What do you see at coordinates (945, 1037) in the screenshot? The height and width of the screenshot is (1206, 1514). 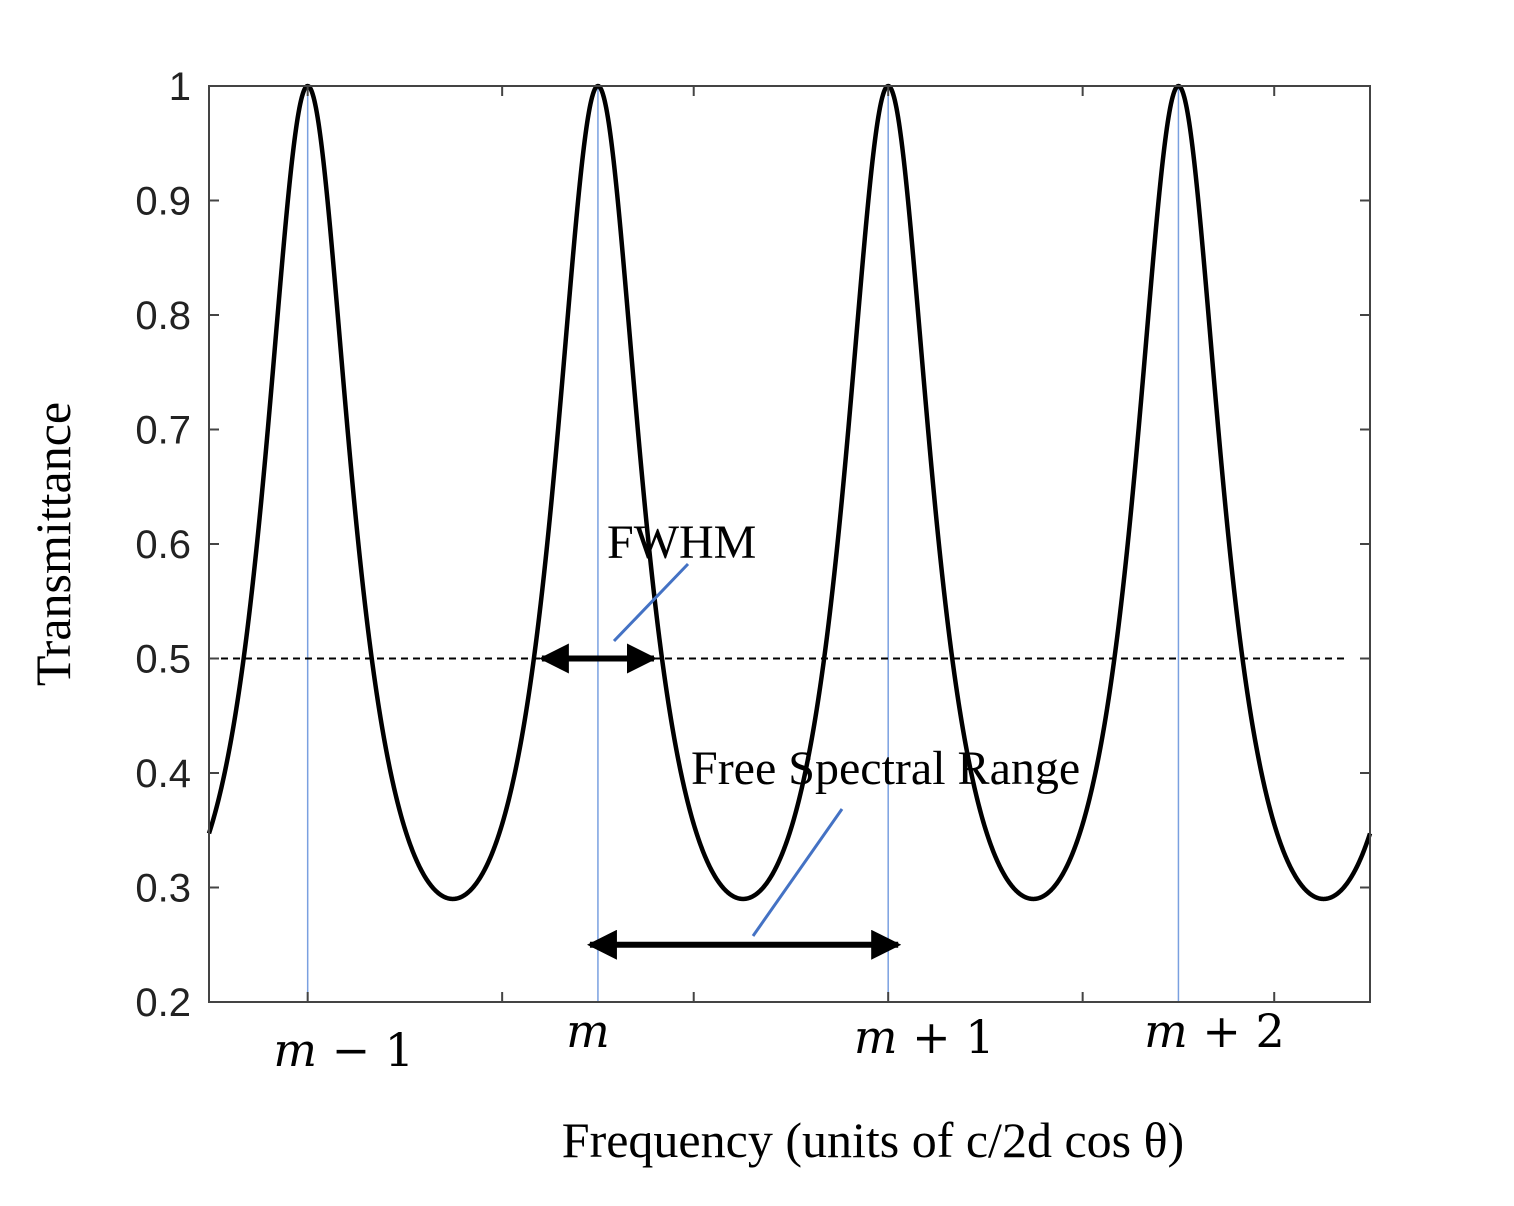 I see `order-offset-2: + 1` at bounding box center [945, 1037].